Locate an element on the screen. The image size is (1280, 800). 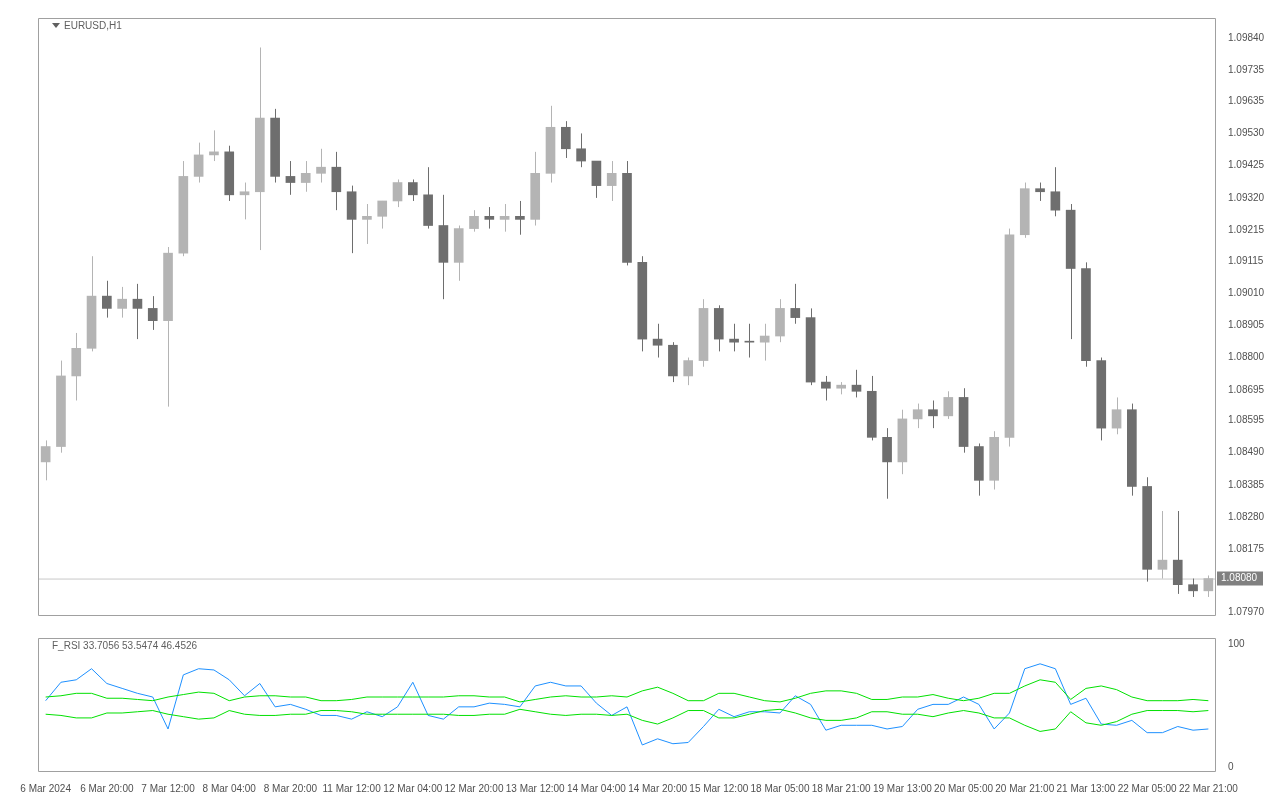
x-tick-label: 12 Mar 20:00 is located at coordinates (474, 788).